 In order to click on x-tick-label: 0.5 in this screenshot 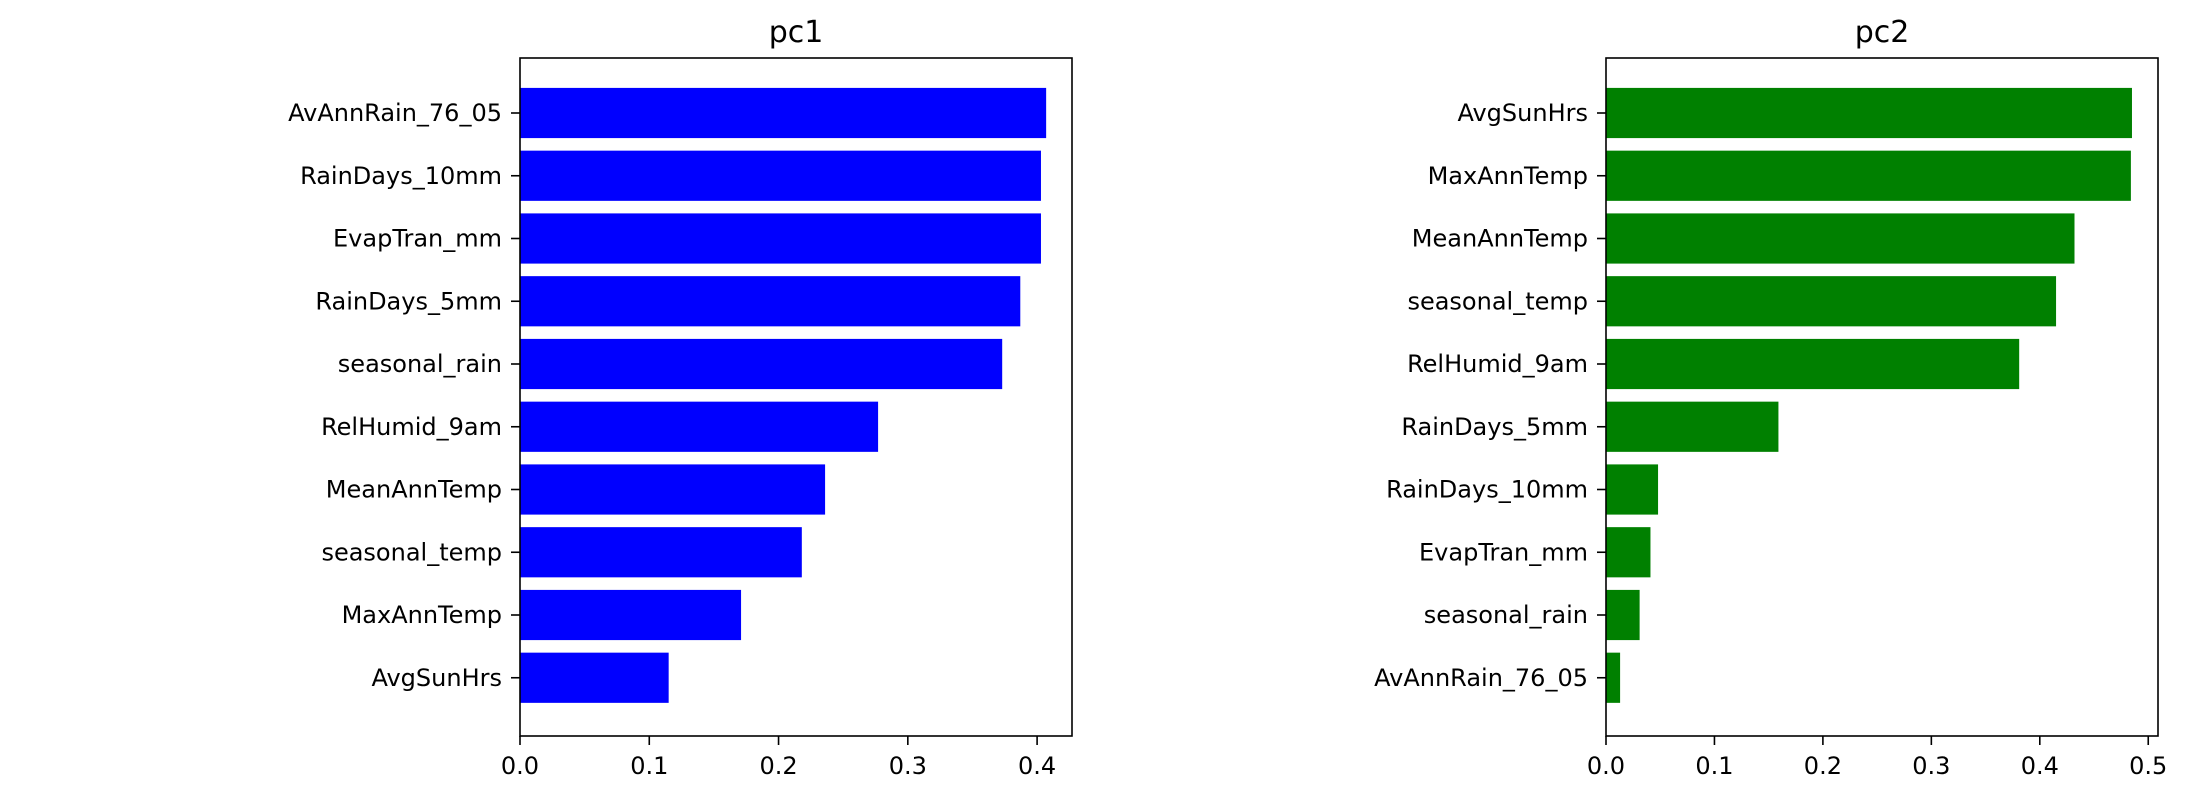, I will do `click(2148, 766)`.